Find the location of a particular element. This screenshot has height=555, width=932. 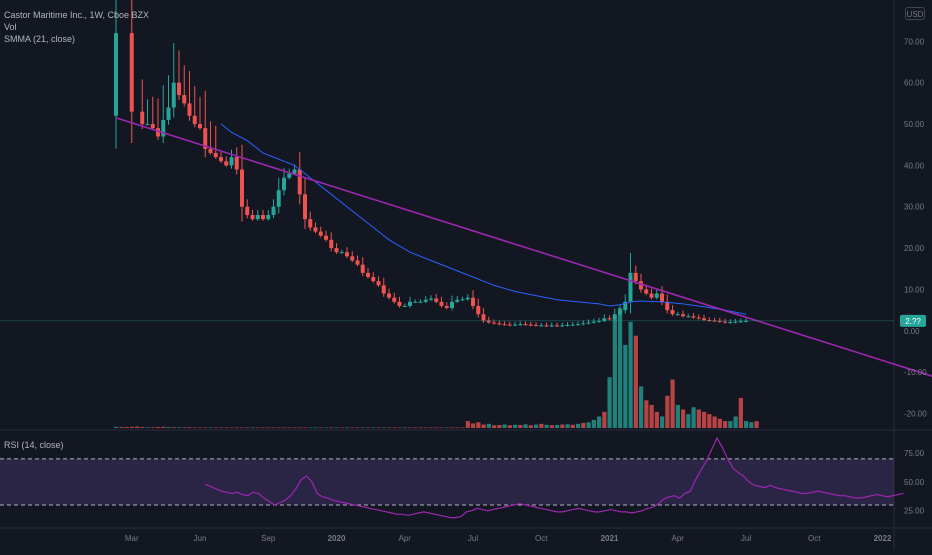

rsi-band-fill is located at coordinates (447, 481).